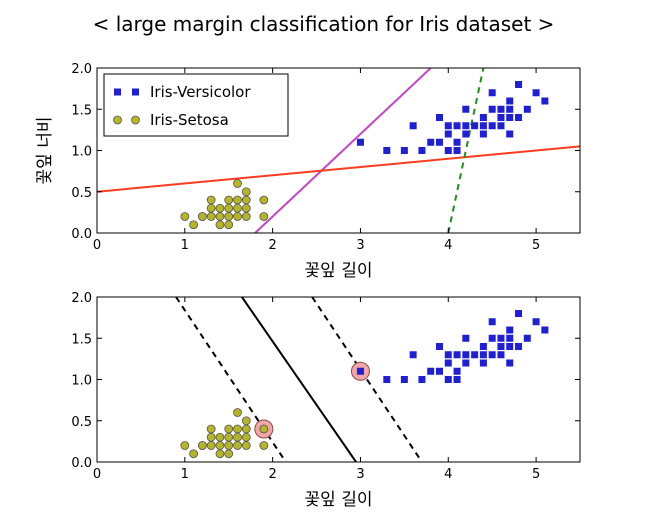 The image size is (647, 524). What do you see at coordinates (448, 474) in the screenshot?
I see `x-tick-label: 4` at bounding box center [448, 474].